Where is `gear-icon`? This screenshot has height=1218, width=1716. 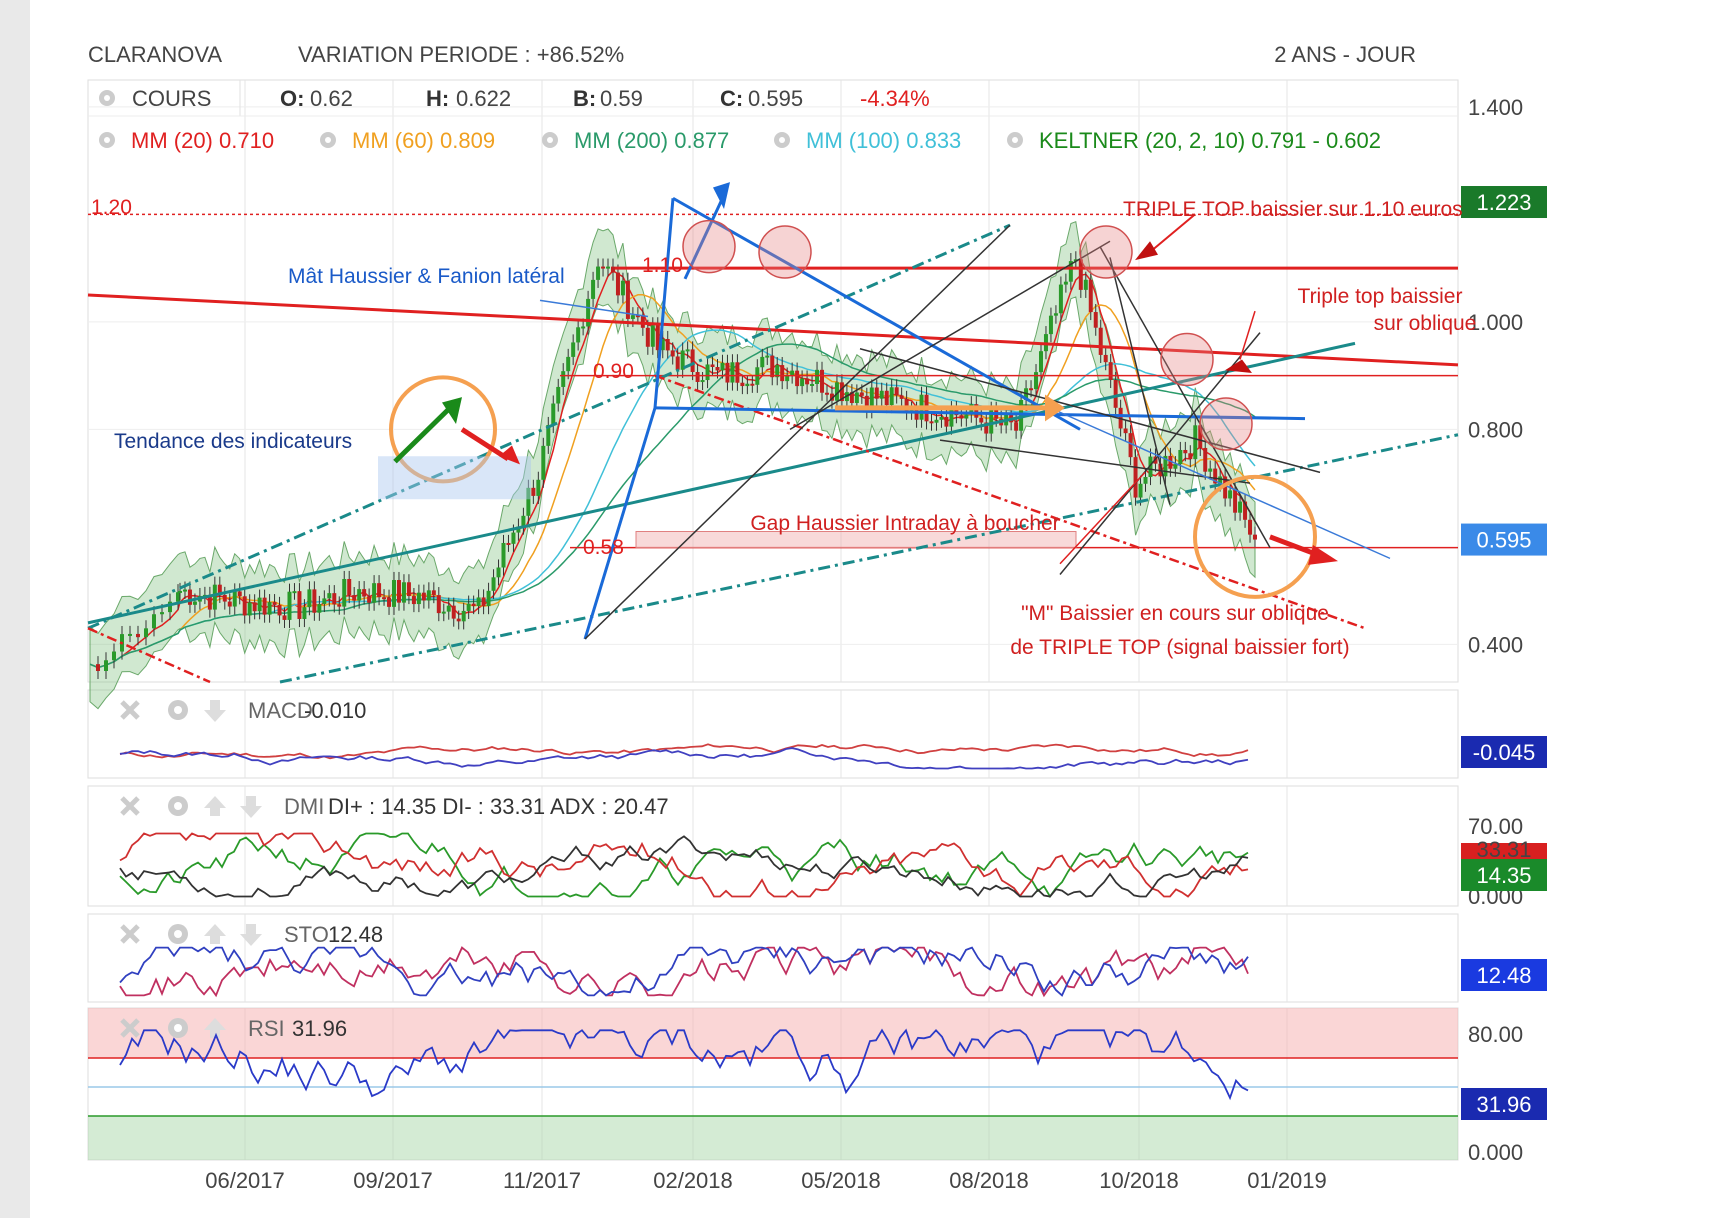
gear-icon is located at coordinates (107, 98).